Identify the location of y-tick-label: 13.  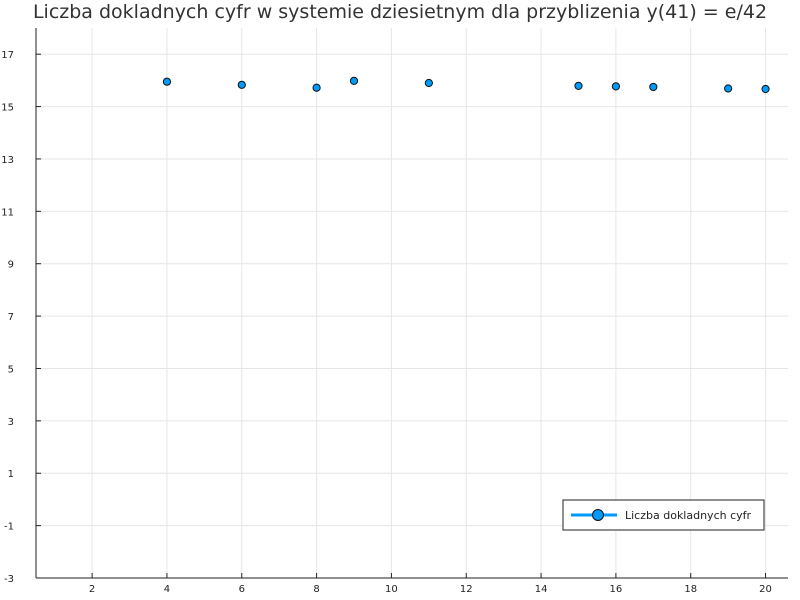
(7, 160).